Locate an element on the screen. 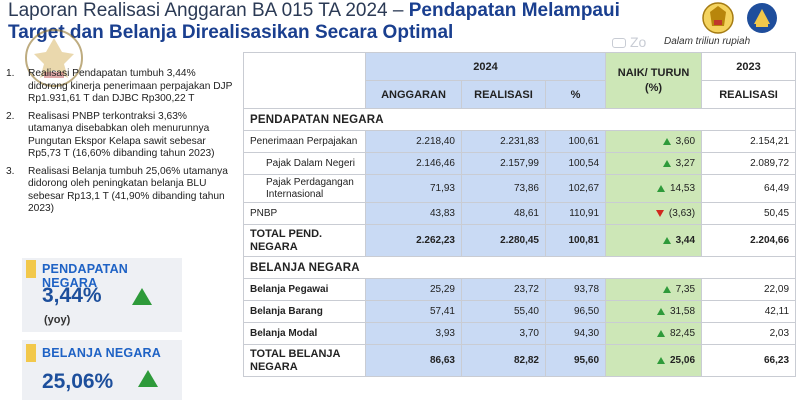  zoom-watermark: Zo is located at coordinates (629, 42).